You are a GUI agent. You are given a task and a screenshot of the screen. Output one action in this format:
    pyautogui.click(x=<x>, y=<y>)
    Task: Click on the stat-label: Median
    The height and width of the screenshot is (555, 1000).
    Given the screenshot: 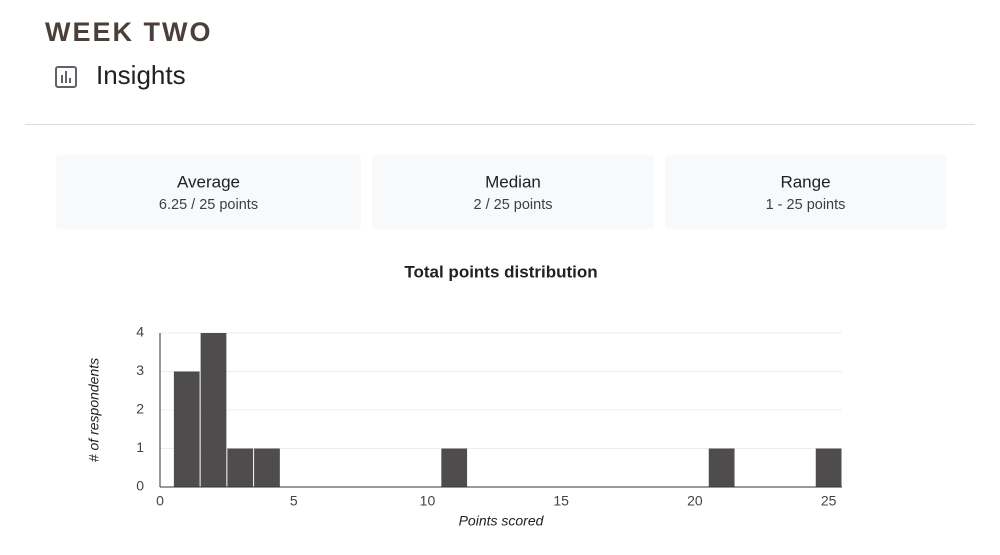 What is the action you would take?
    pyautogui.click(x=513, y=181)
    